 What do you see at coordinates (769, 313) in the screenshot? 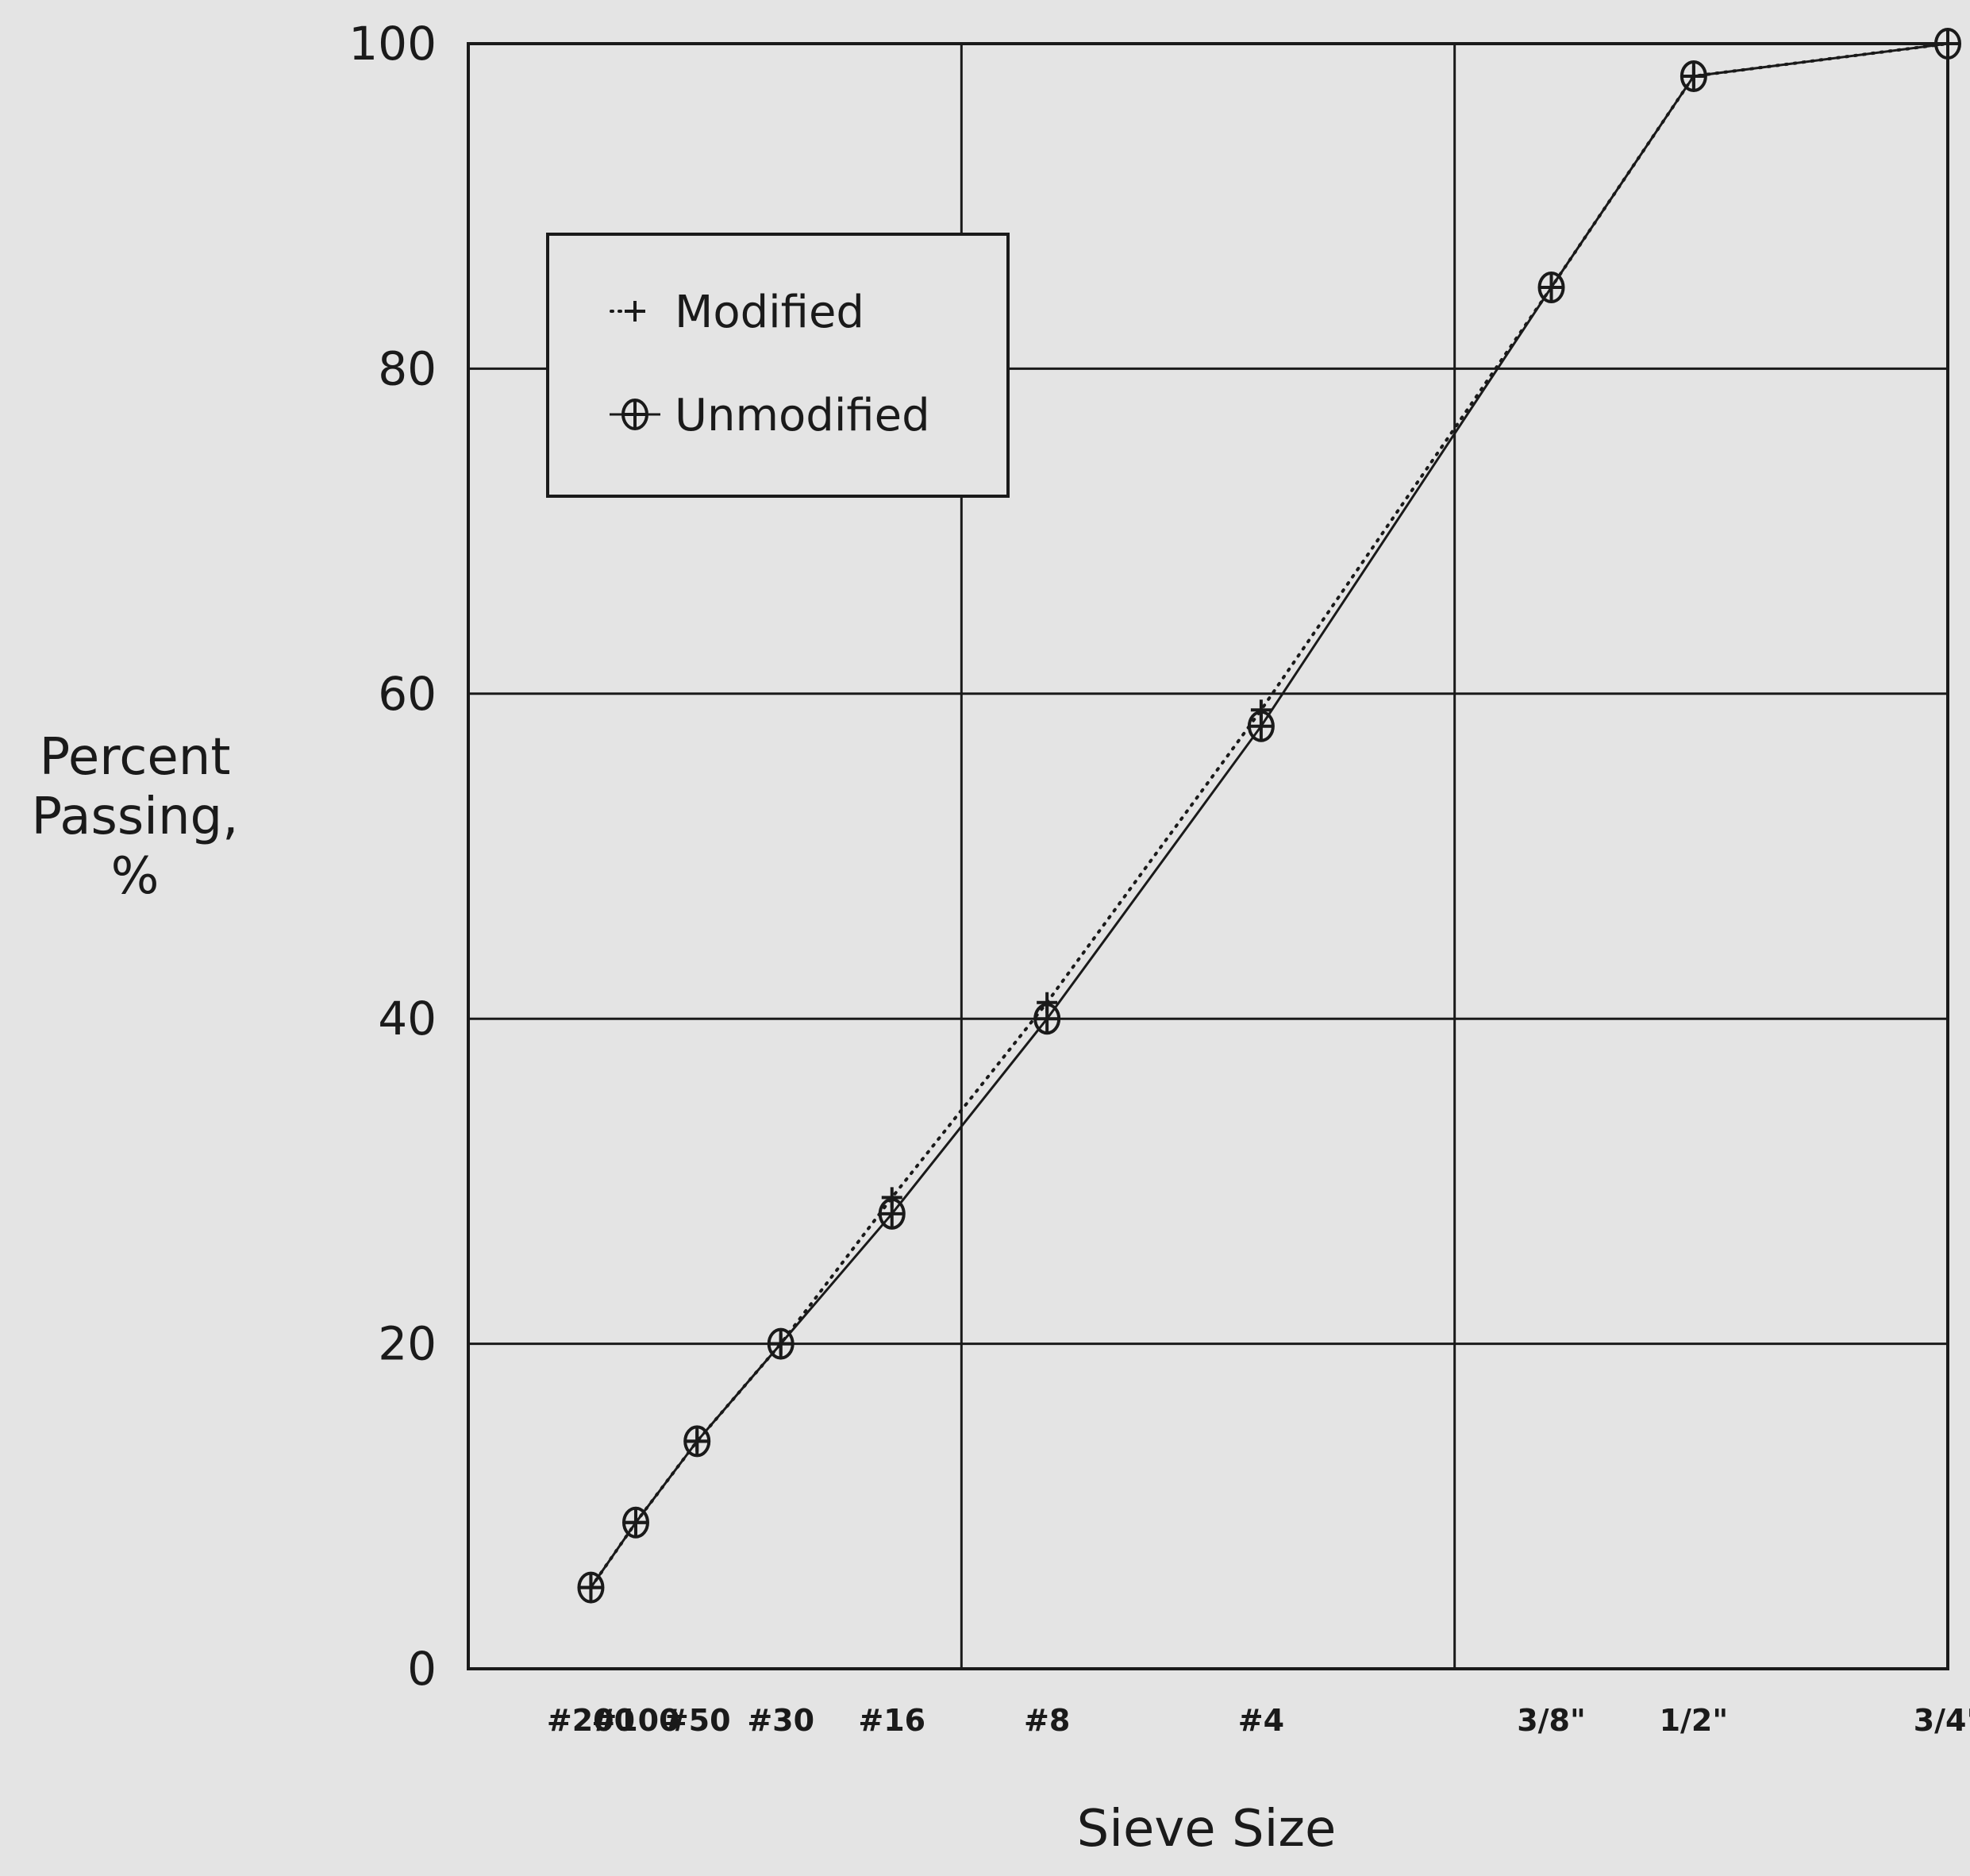
I see `legend-label-modified: Modified` at bounding box center [769, 313].